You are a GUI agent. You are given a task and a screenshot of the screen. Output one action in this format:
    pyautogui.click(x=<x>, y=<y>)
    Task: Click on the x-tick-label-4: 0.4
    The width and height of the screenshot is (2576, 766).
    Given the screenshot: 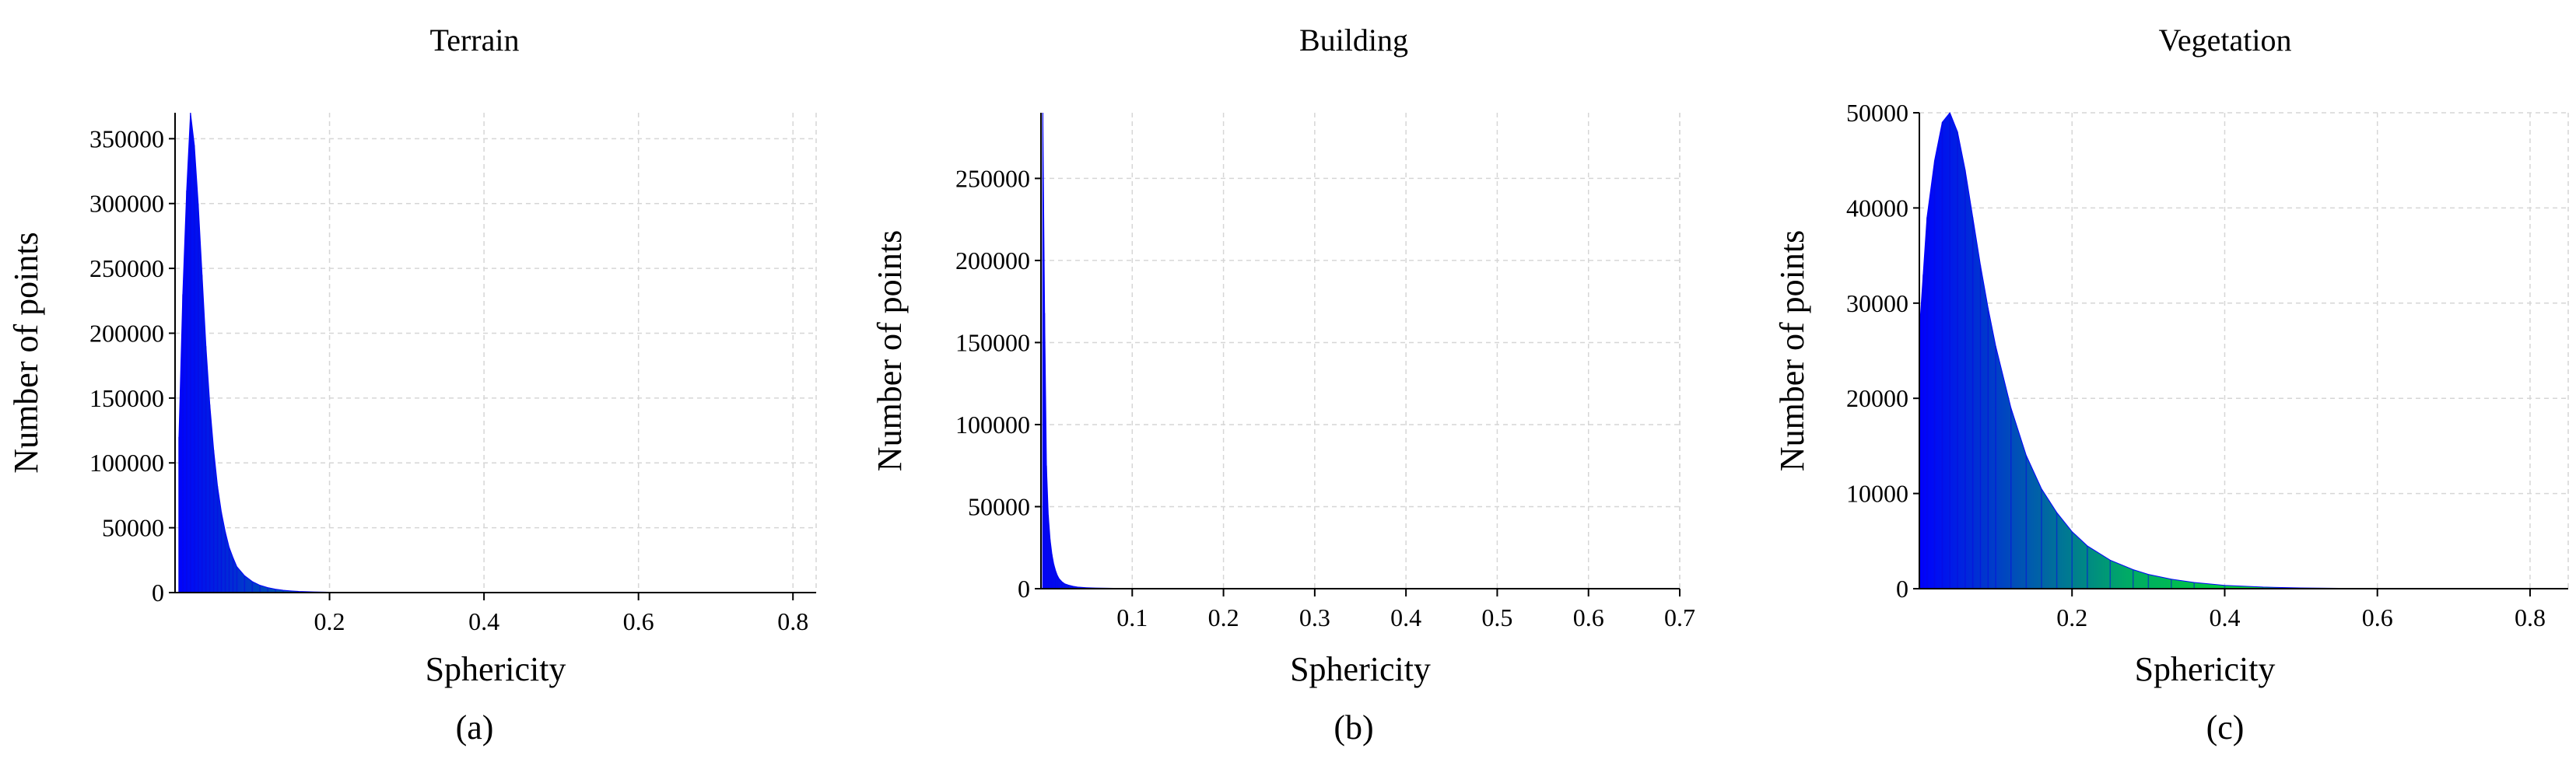 What is the action you would take?
    pyautogui.click(x=1405, y=617)
    